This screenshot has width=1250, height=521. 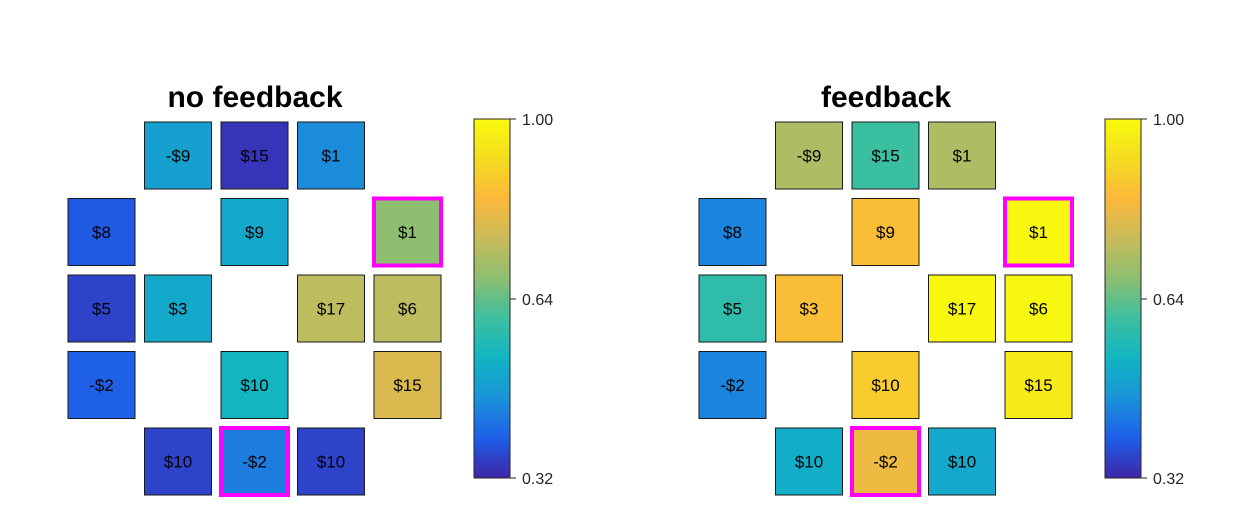 I want to click on chart-title: no feedback, so click(x=254, y=97).